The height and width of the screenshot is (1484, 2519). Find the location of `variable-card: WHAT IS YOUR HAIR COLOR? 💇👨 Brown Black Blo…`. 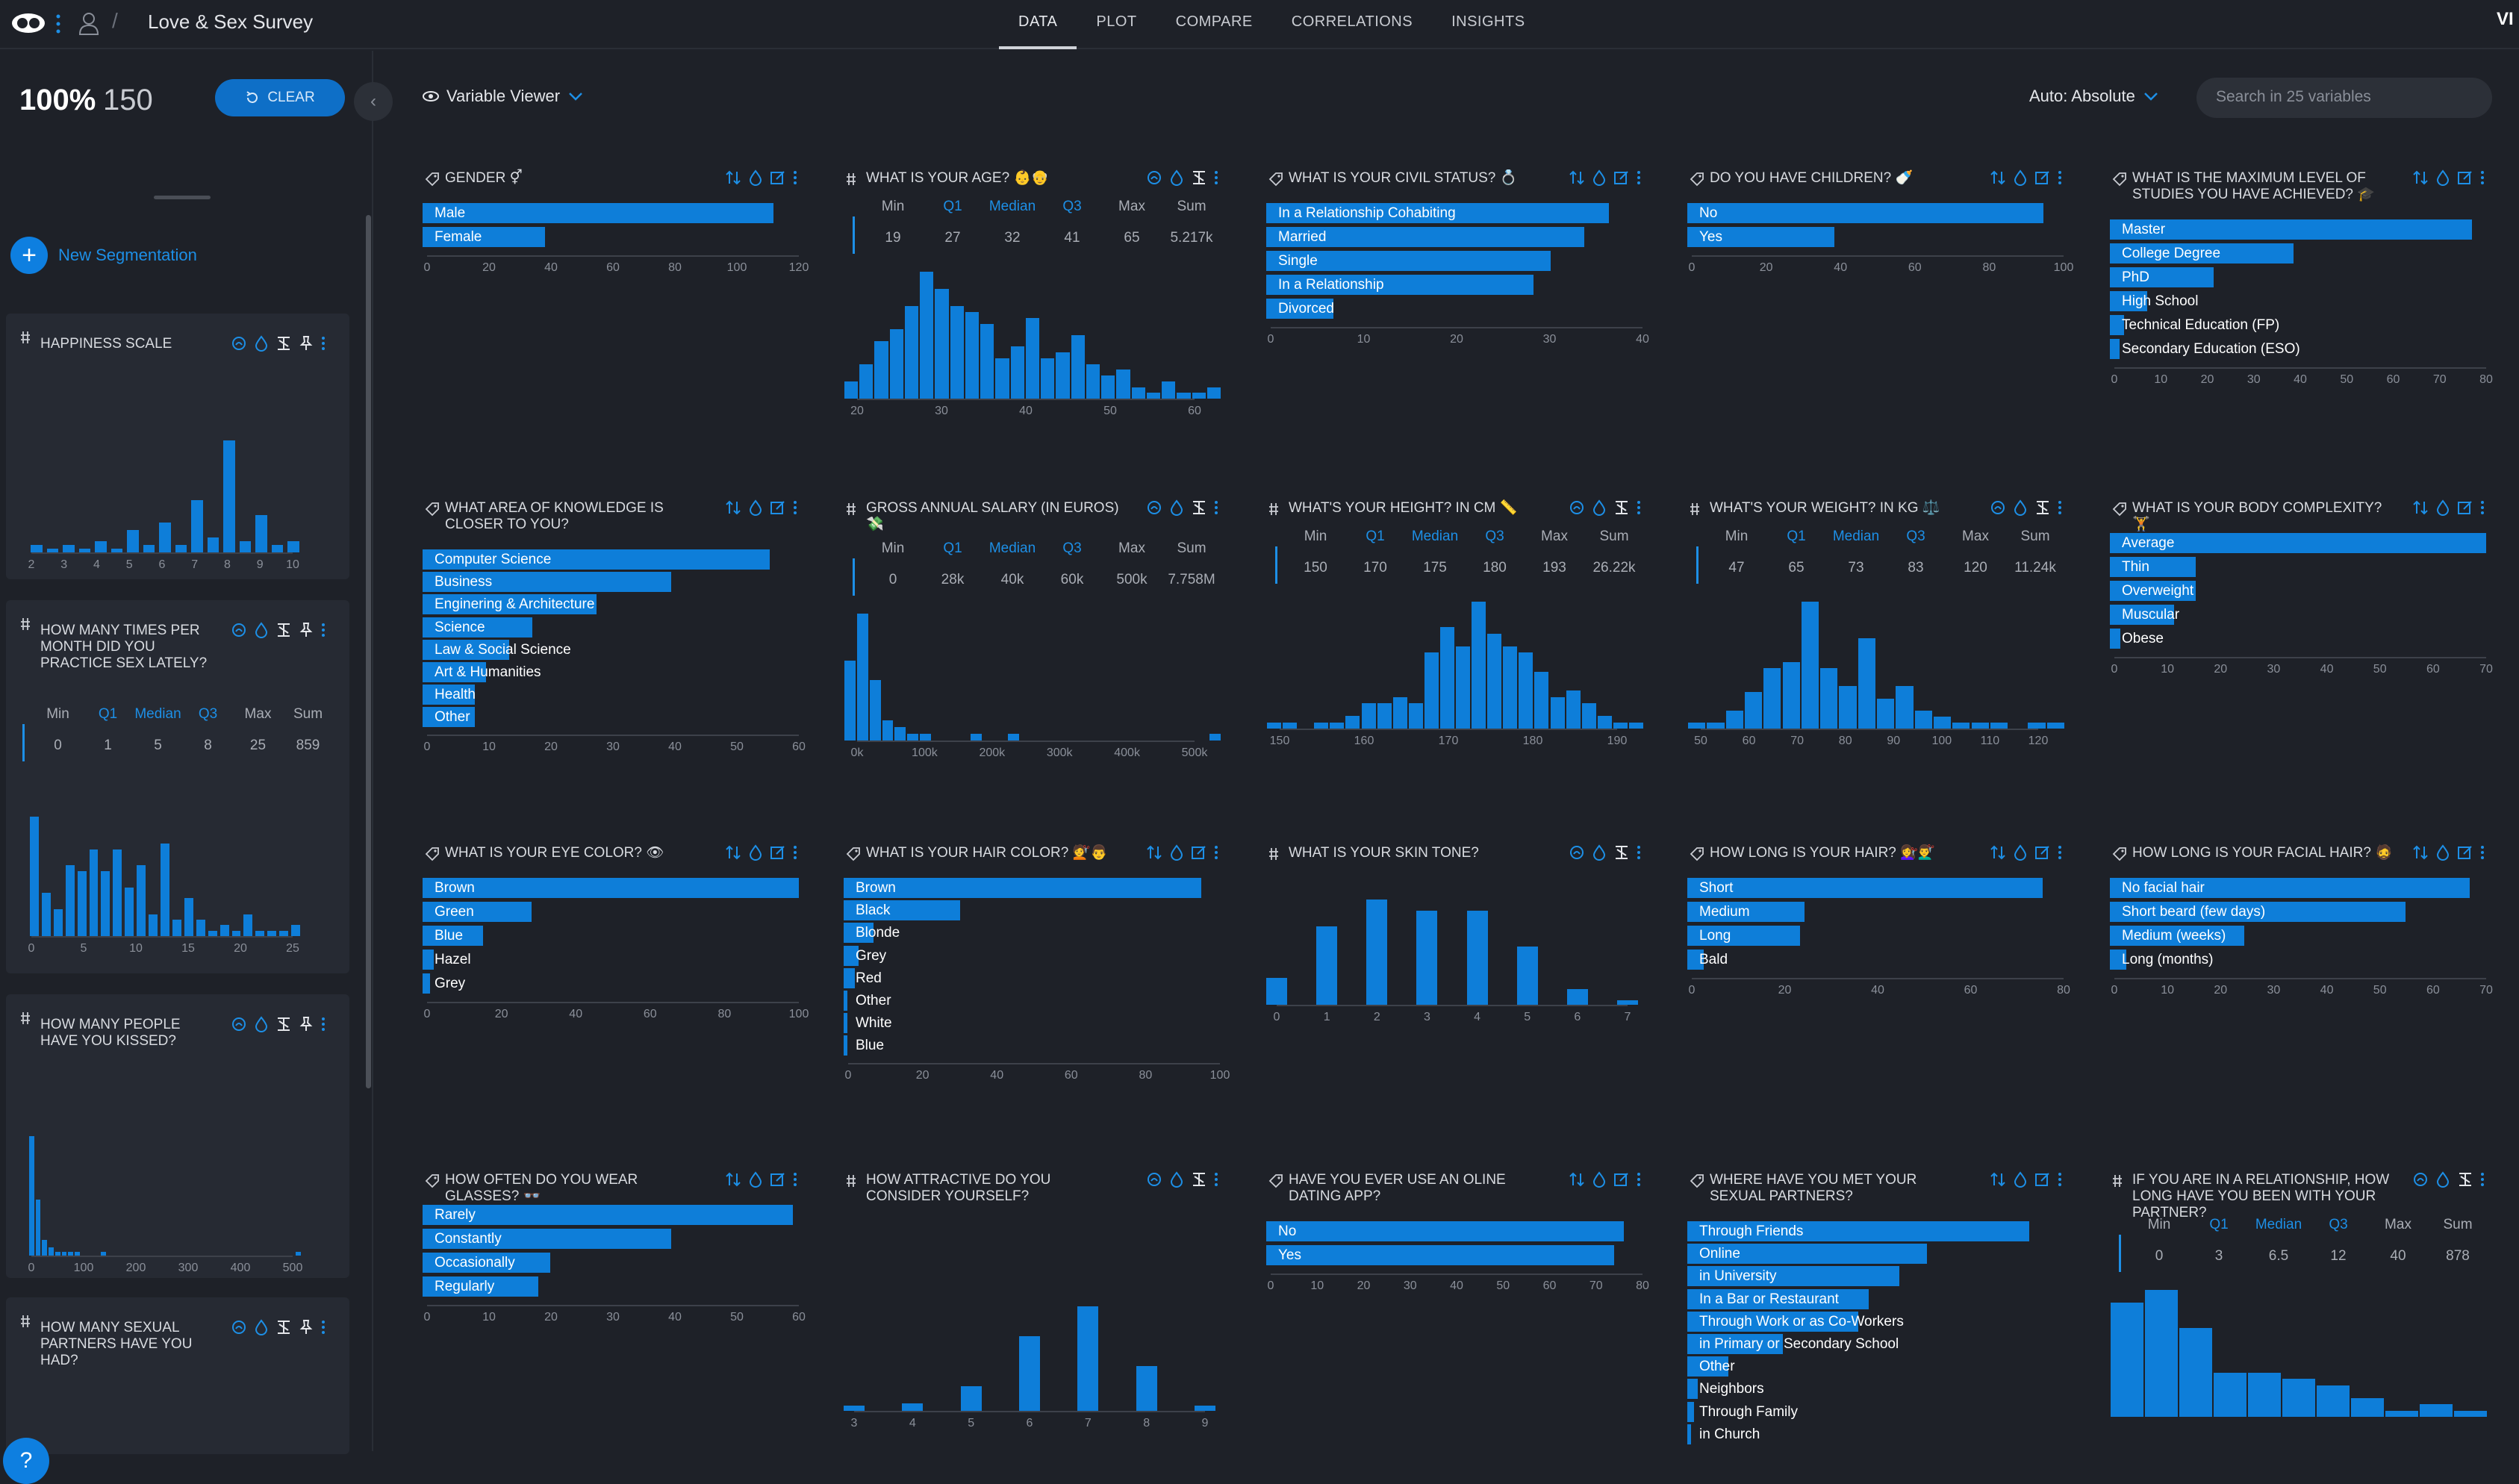

variable-card: WHAT IS YOUR HAIR COLOR? 💇👨 Brown Black Blo… is located at coordinates (1038, 993).